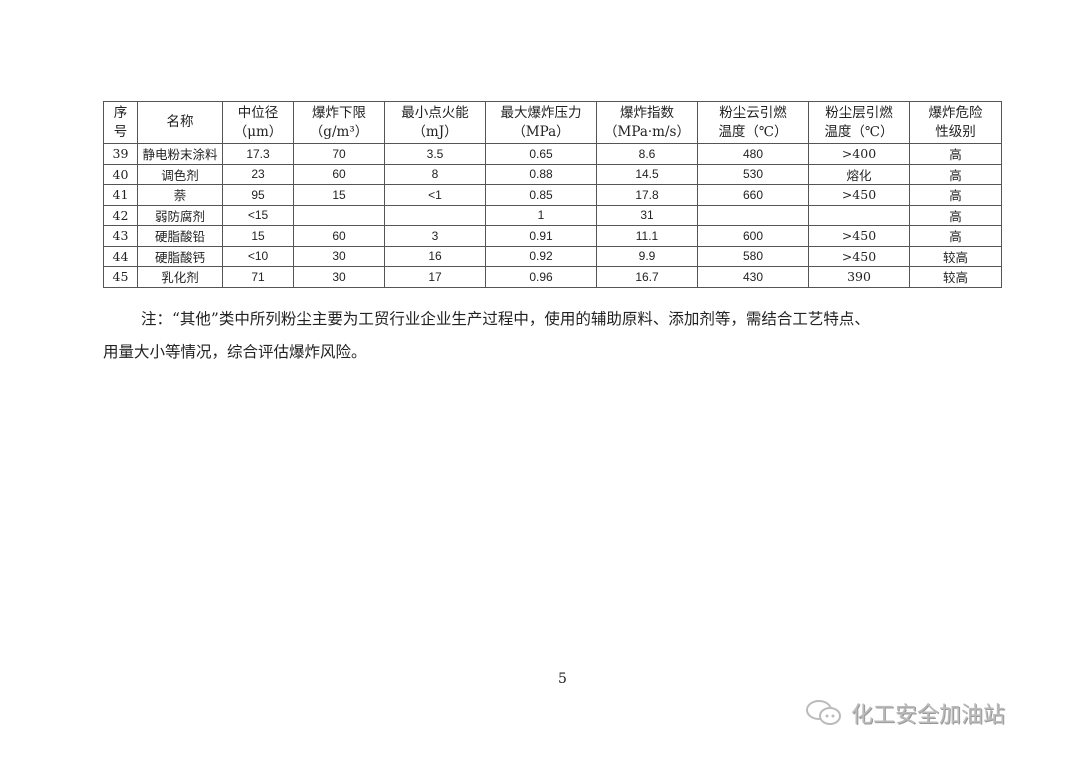 The image size is (1080, 763). I want to click on table-cell: 45, so click(120, 277).